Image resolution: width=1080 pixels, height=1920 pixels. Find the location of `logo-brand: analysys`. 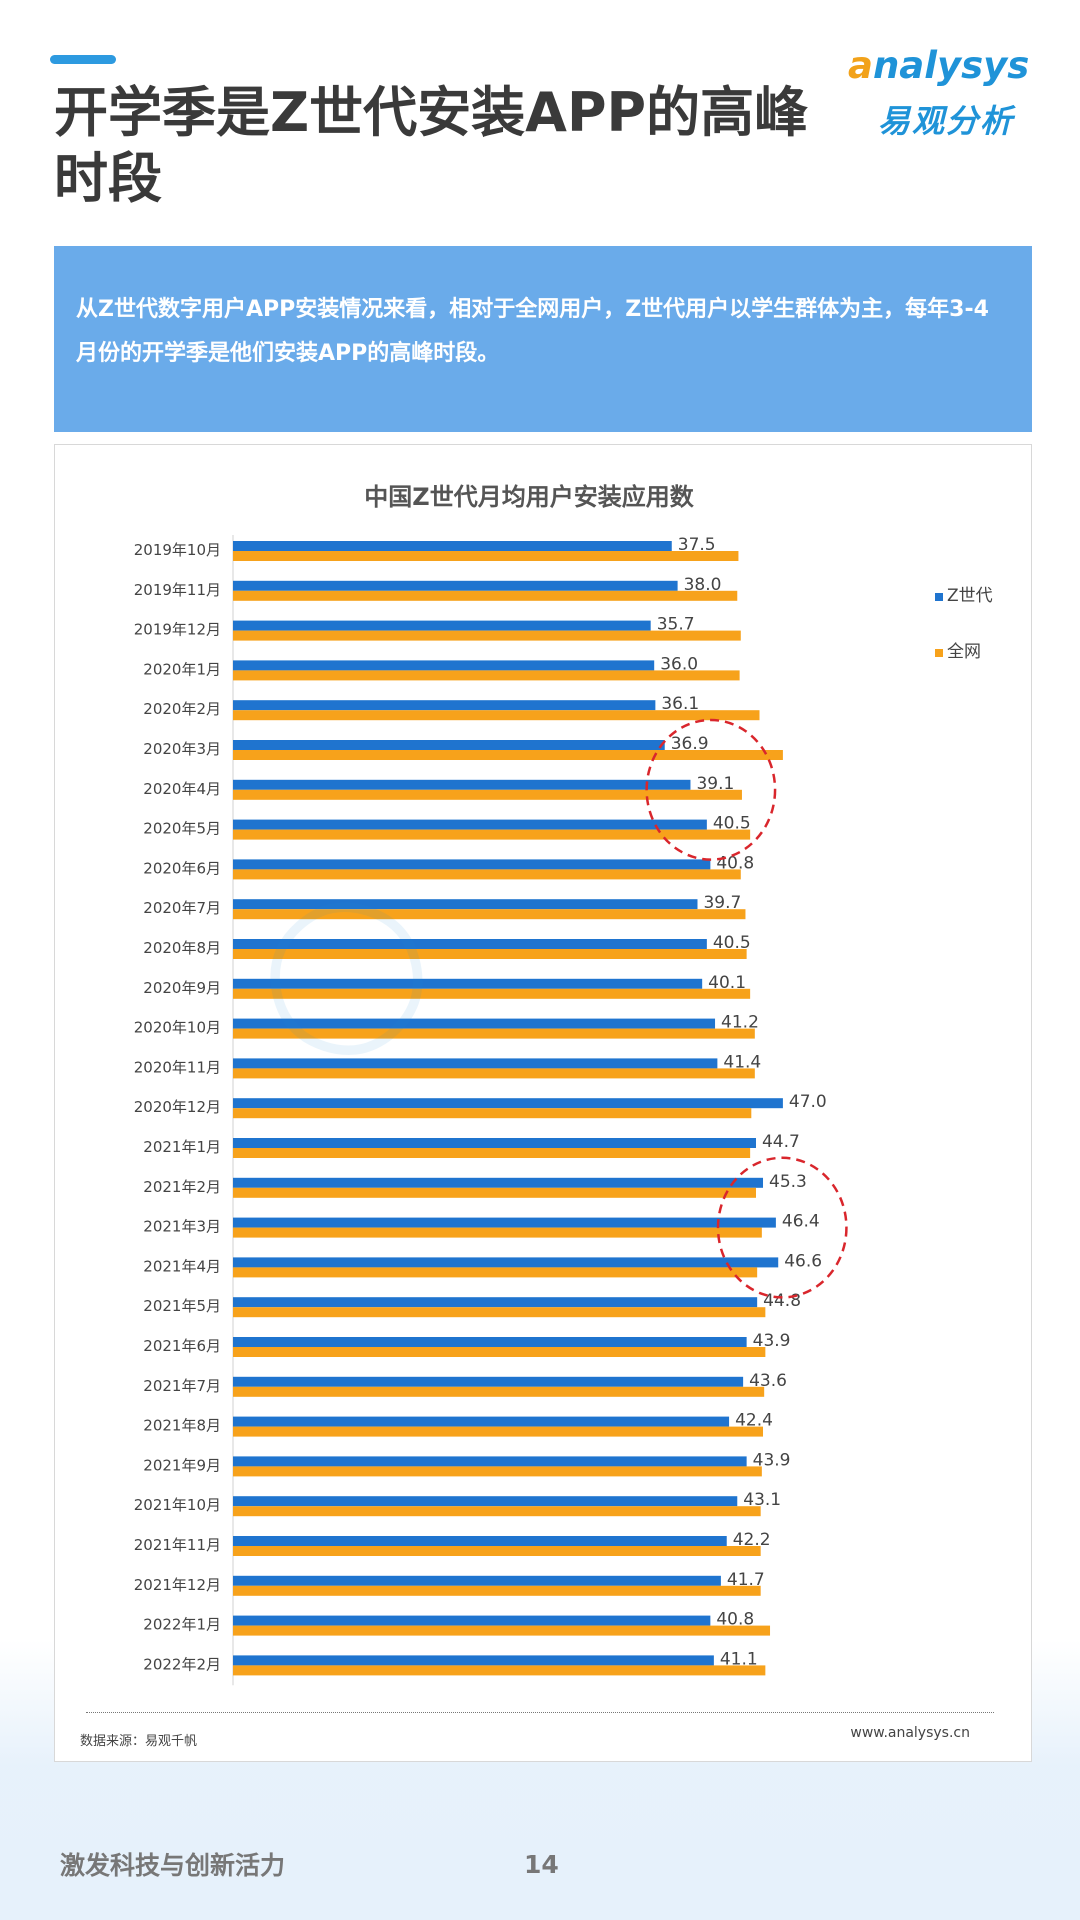

logo-brand: analysys is located at coordinates (938, 65).